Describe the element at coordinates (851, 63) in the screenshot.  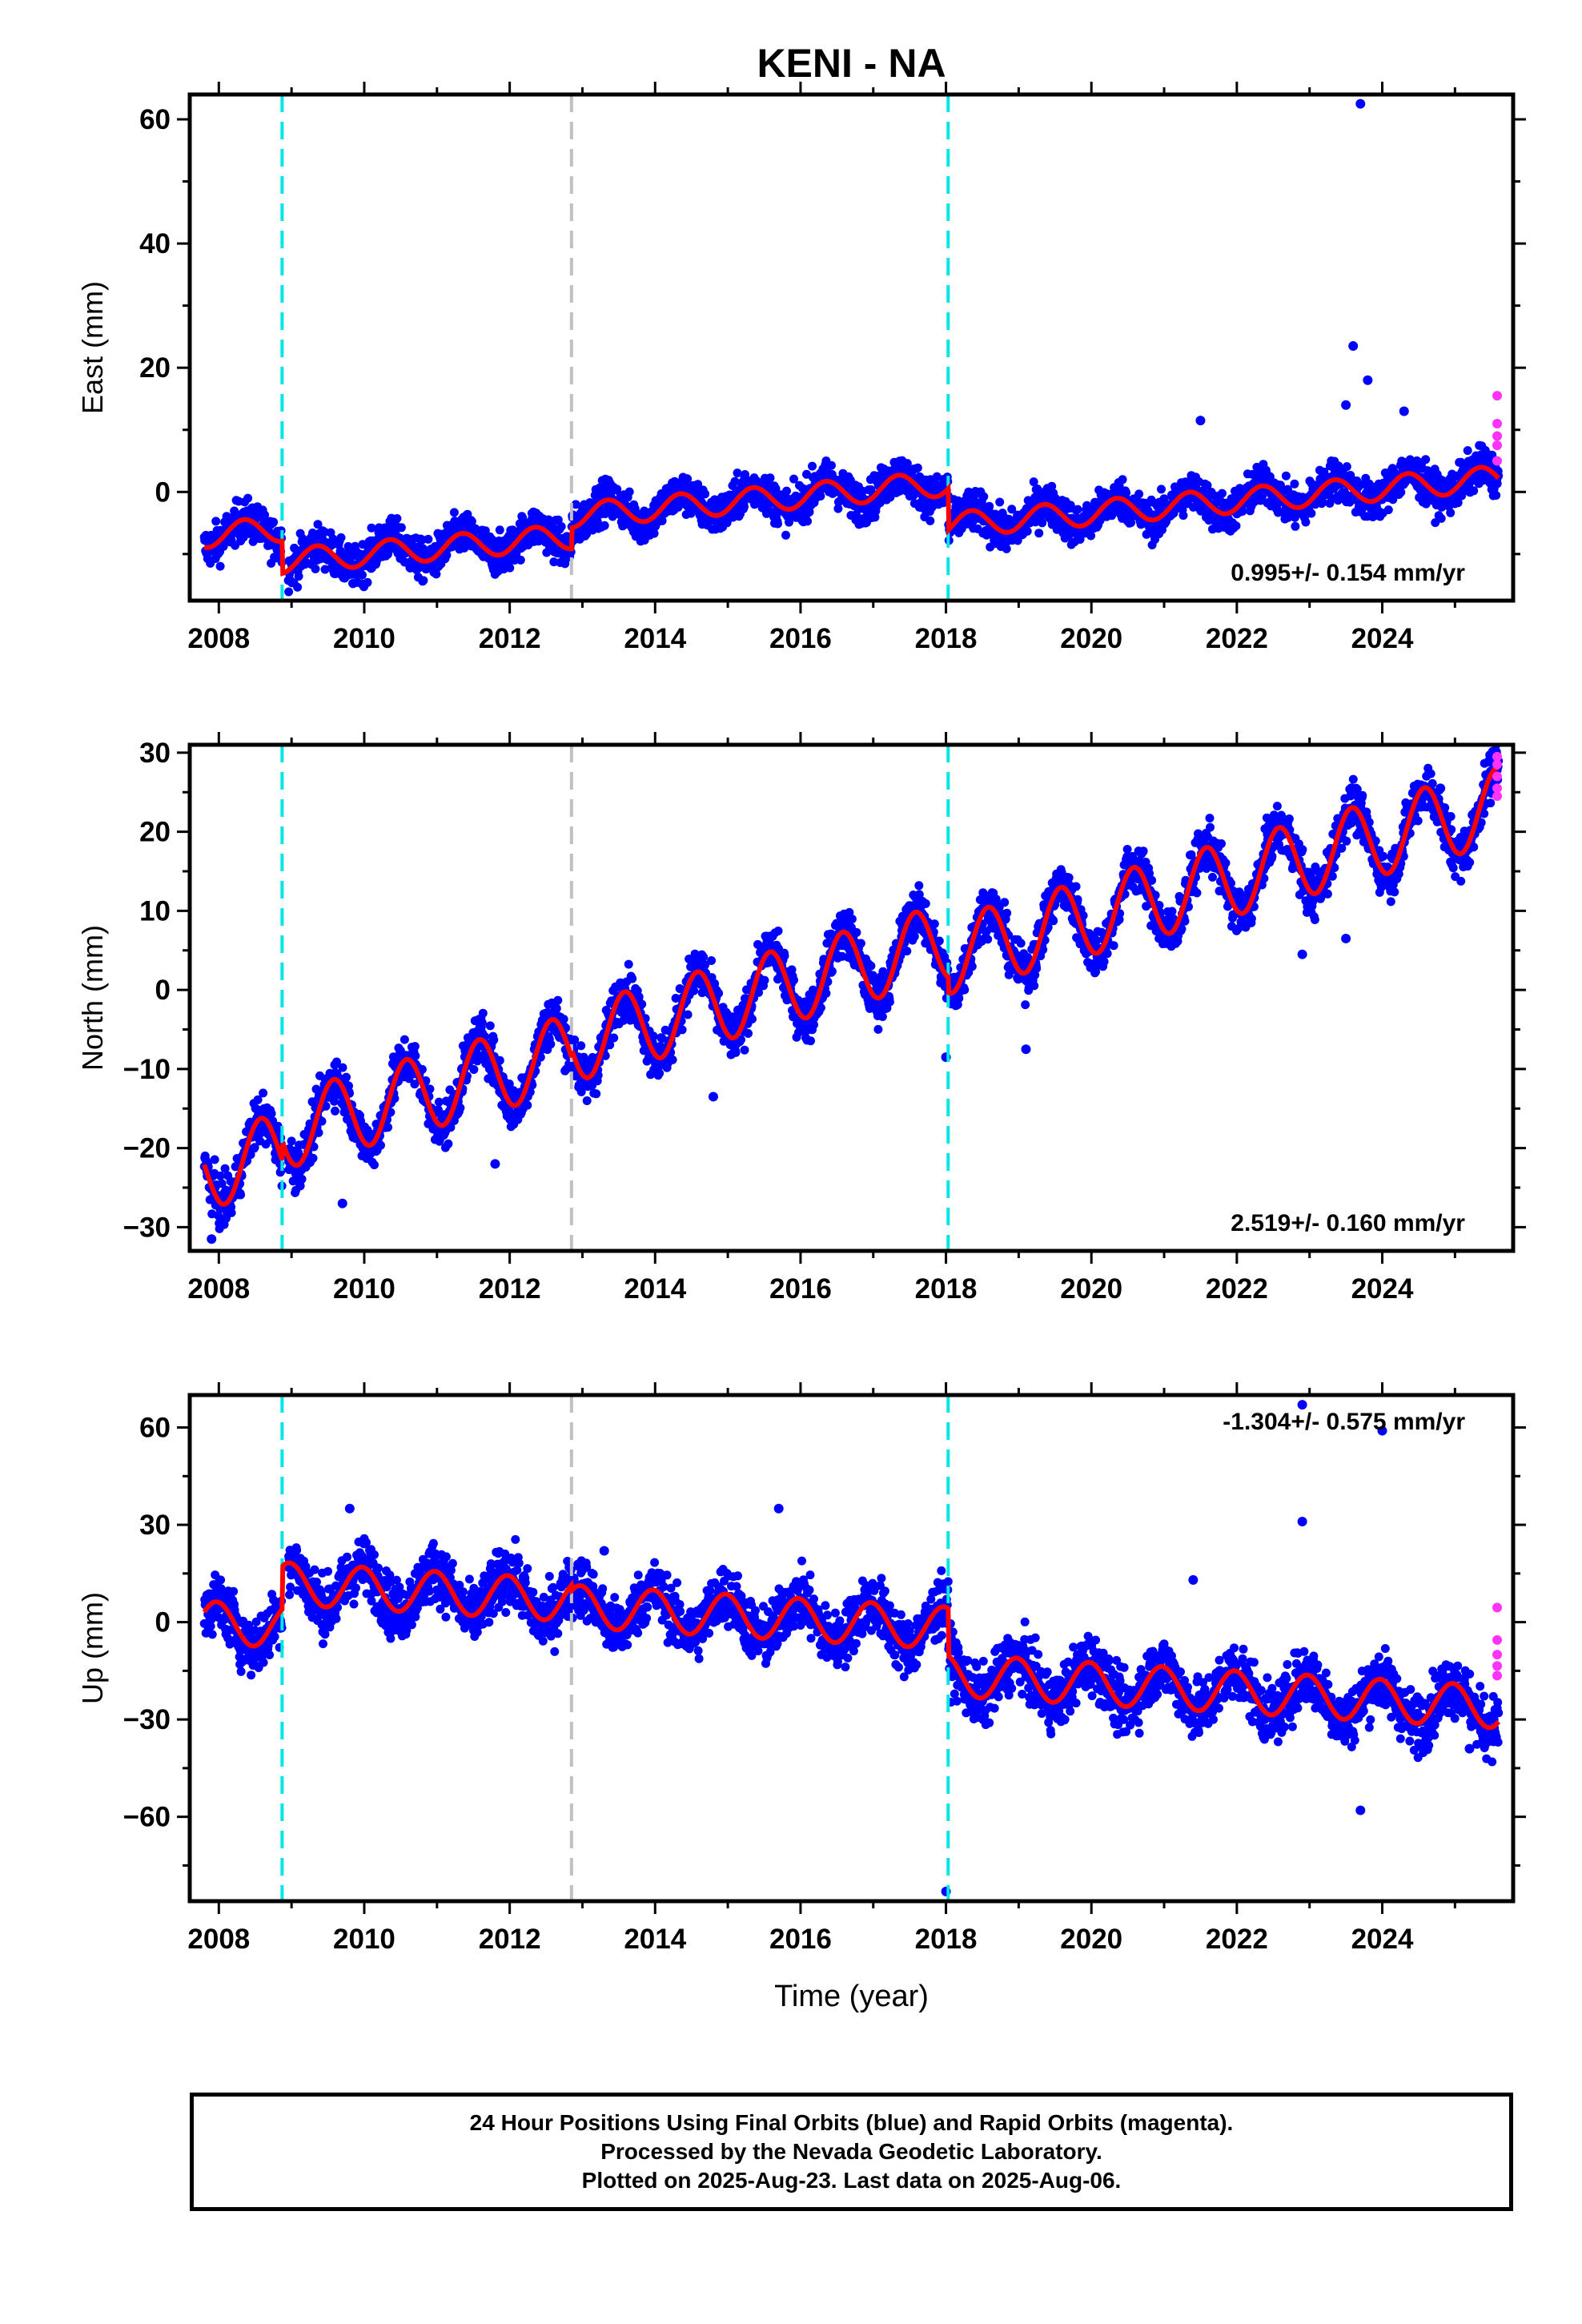
I see `chart-title: KENI - NA` at that location.